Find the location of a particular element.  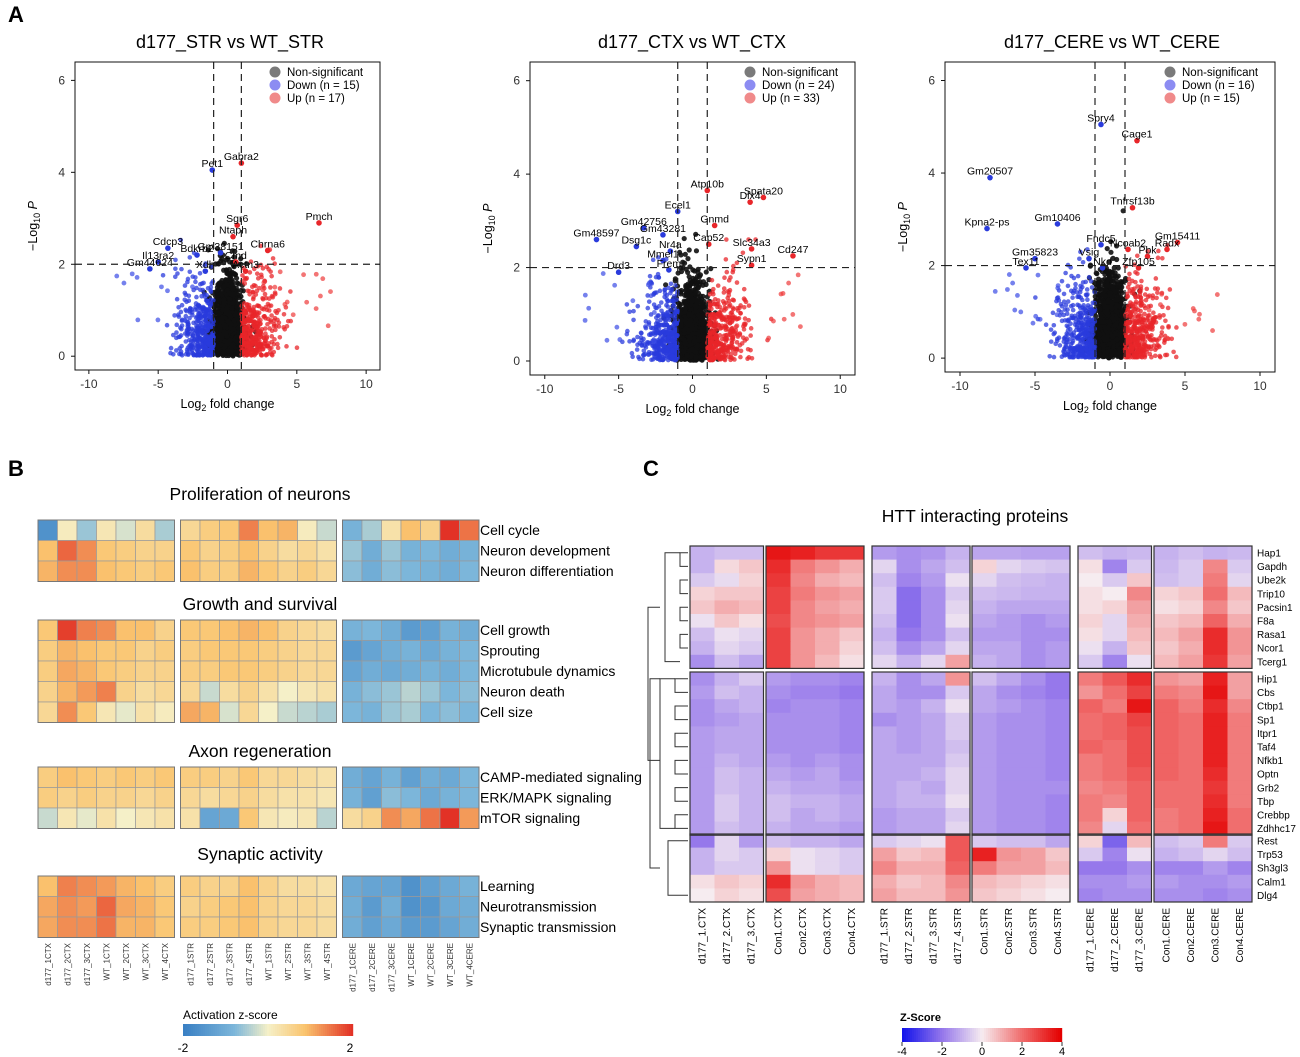

gene-label: Gm48597 is located at coordinates (596, 234).